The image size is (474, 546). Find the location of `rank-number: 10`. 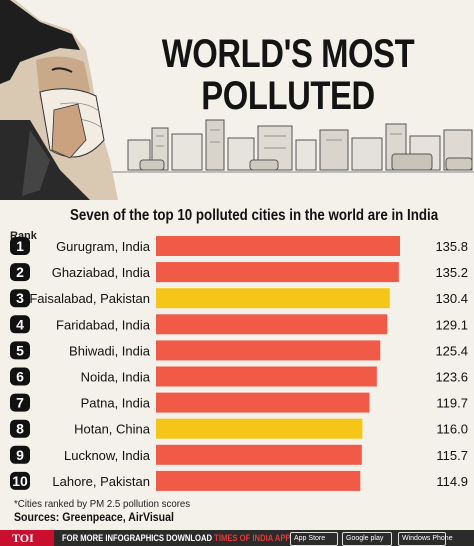

rank-number: 10 is located at coordinates (20, 481).